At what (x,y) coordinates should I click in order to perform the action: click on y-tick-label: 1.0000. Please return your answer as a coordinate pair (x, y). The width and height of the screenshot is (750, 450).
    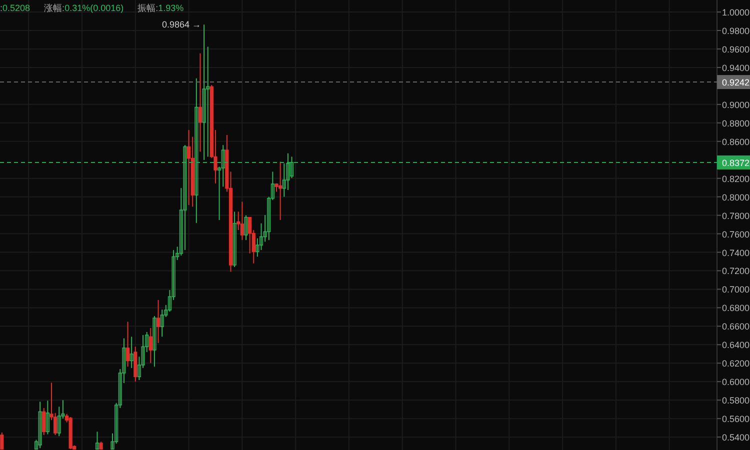
    Looking at the image, I should click on (736, 13).